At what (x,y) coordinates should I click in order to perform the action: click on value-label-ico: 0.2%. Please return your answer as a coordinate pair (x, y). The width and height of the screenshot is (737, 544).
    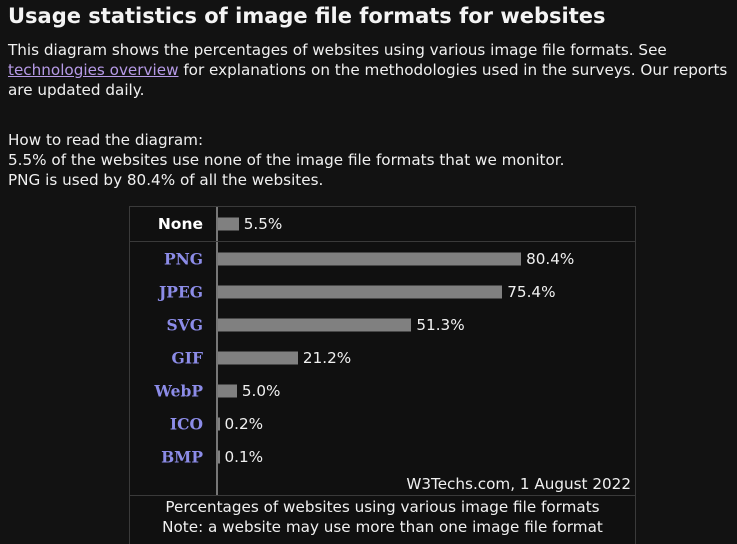
    Looking at the image, I should click on (244, 424).